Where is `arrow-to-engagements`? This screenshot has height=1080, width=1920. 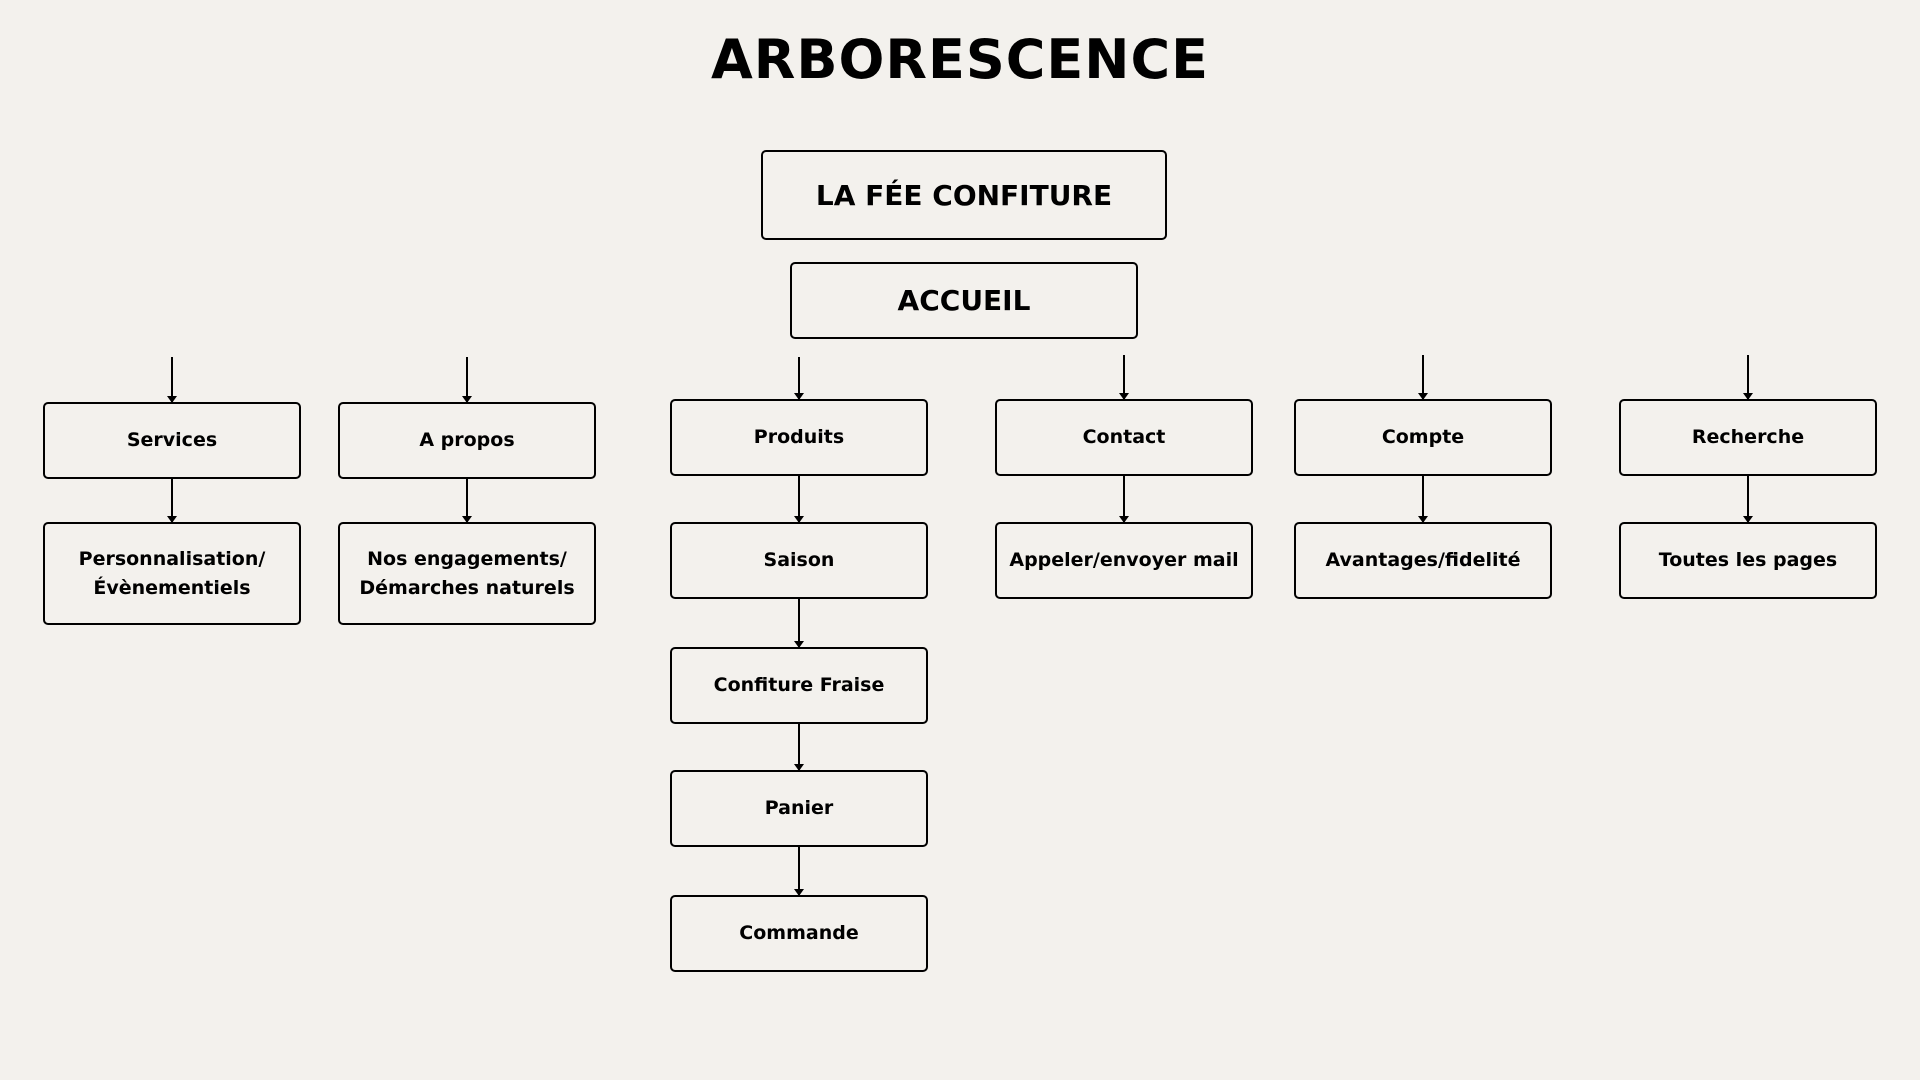 arrow-to-engagements is located at coordinates (467, 501).